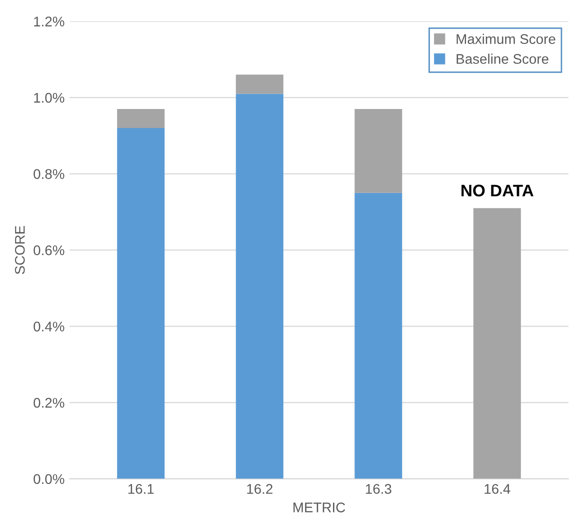 The height and width of the screenshot is (532, 580). I want to click on y-axis-title: SCORE, so click(19, 250).